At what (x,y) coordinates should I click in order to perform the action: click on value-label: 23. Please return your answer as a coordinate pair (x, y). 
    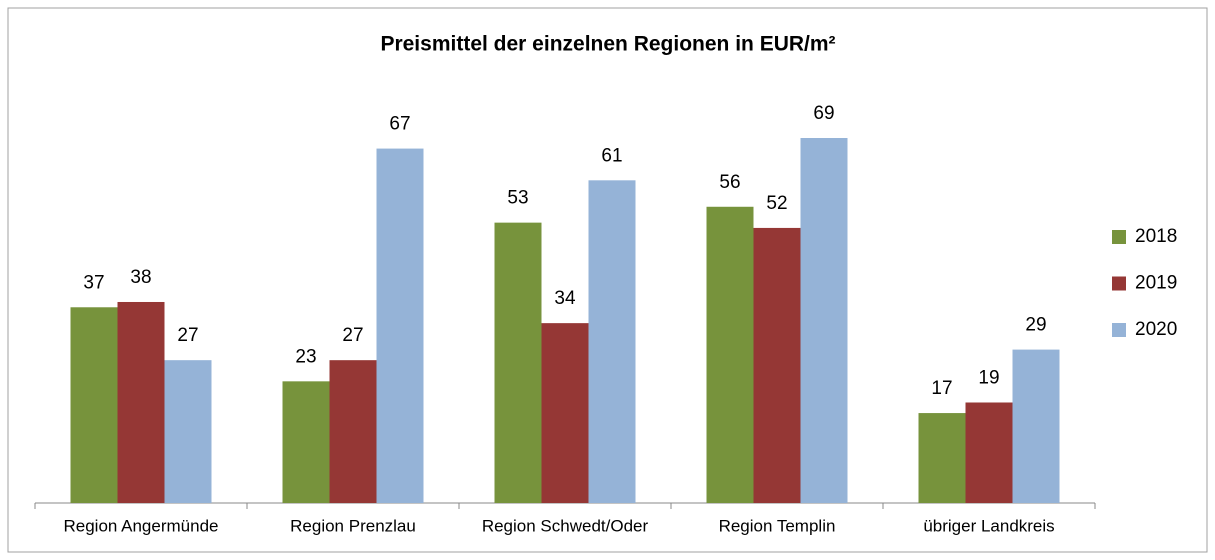
    Looking at the image, I should click on (305, 356).